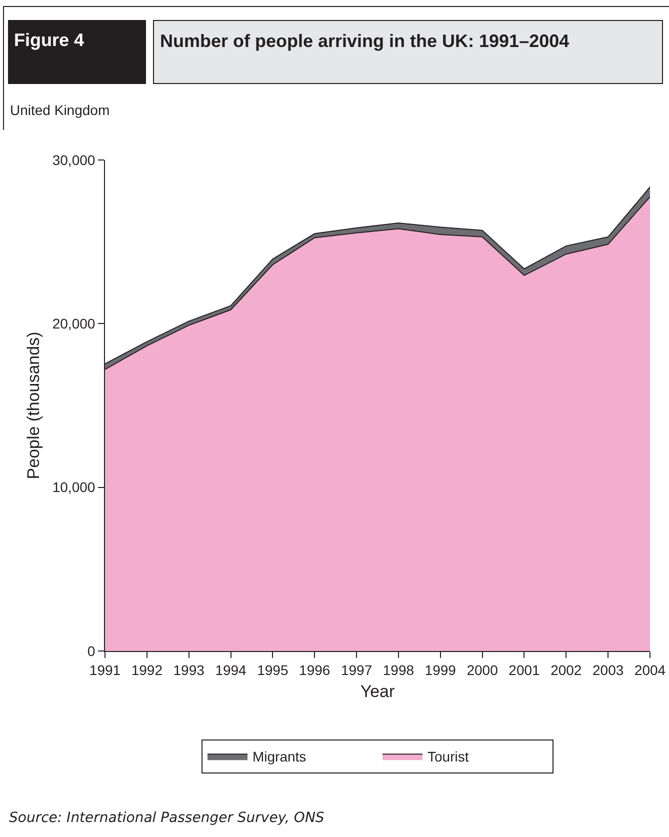 This screenshot has height=837, width=669. What do you see at coordinates (60, 110) in the screenshot?
I see `chart-subtitle: United Kingdom` at bounding box center [60, 110].